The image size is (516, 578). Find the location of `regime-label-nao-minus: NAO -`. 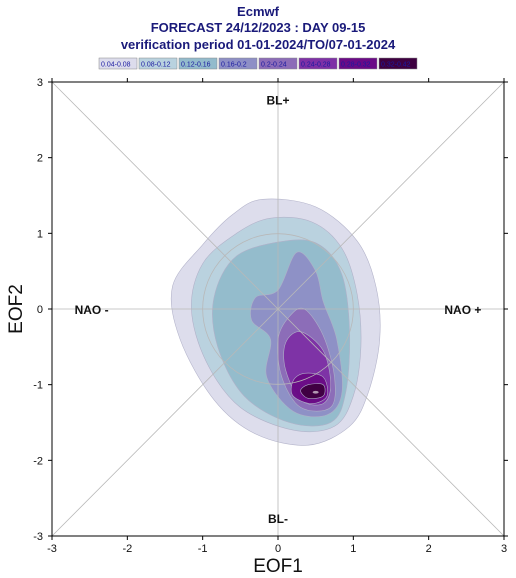

regime-label-nao-minus: NAO - is located at coordinates (92, 310).